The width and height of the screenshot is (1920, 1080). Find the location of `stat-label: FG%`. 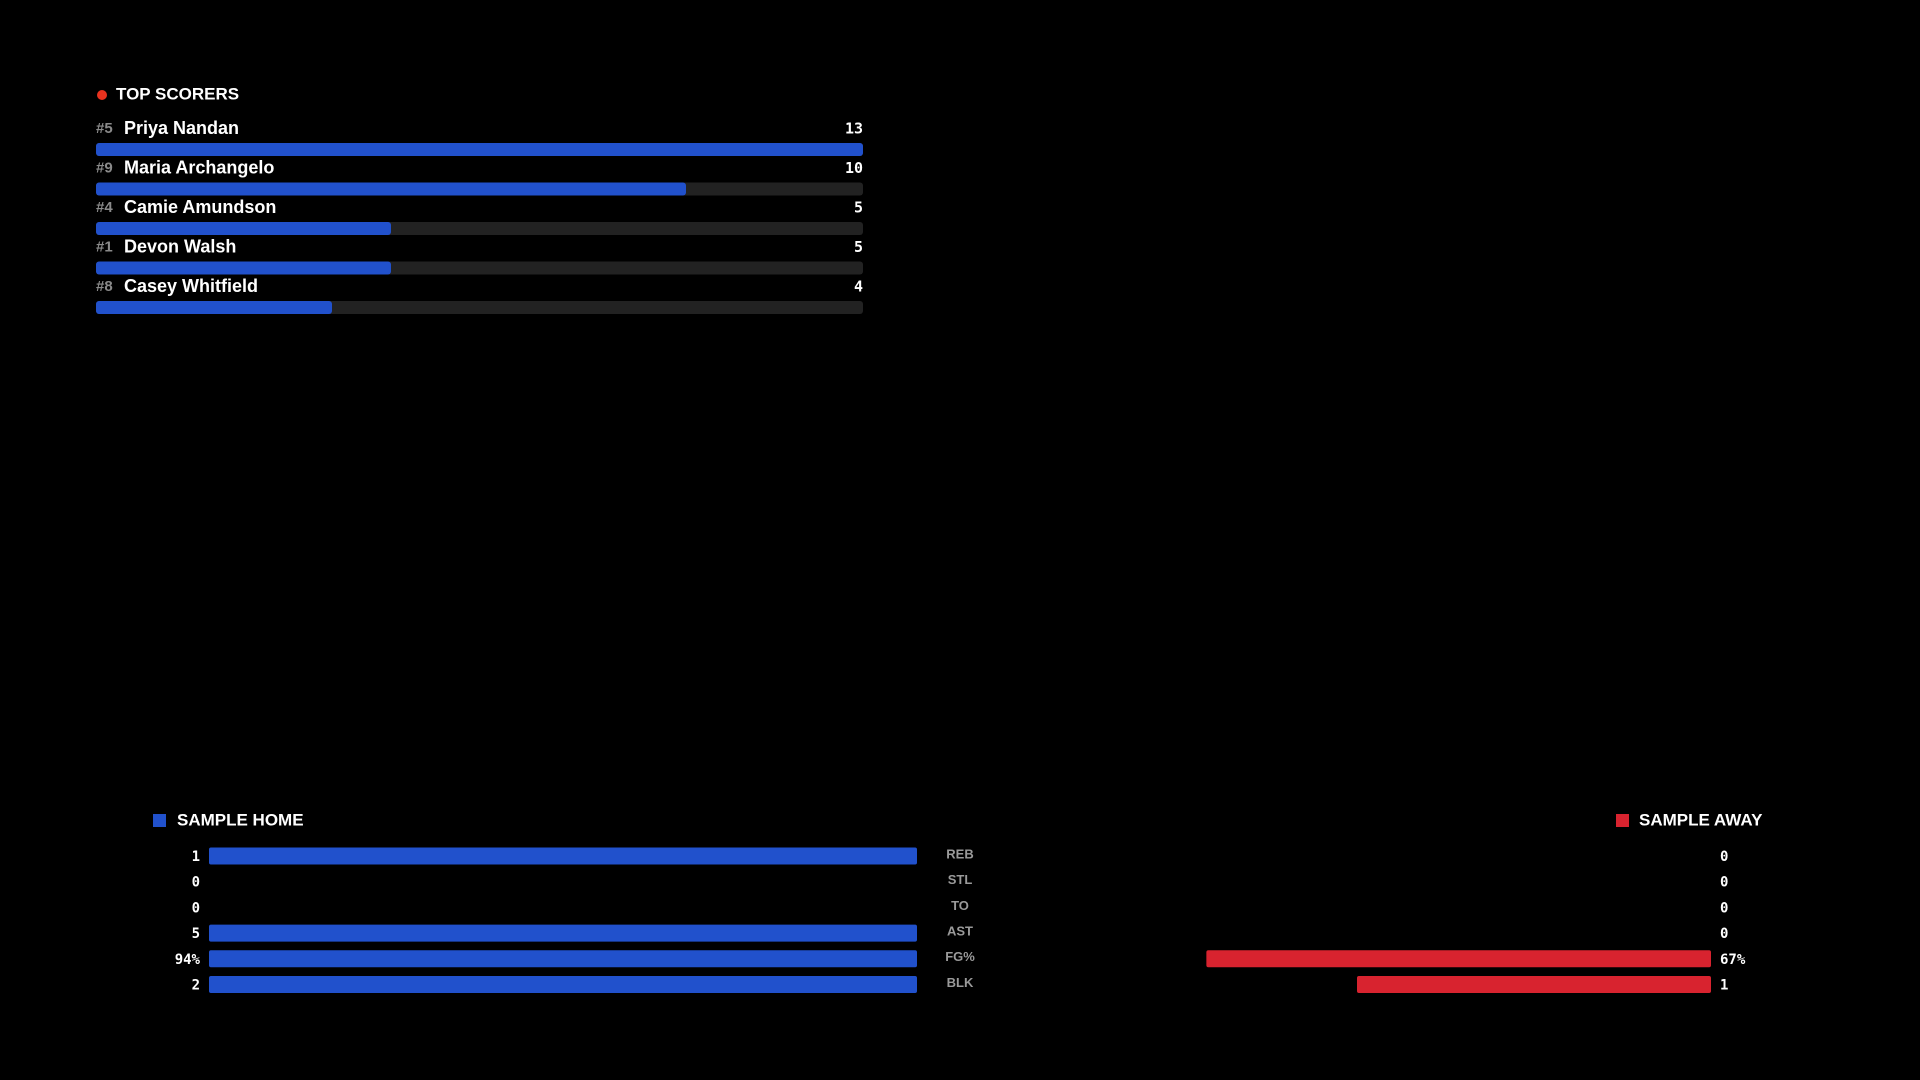

stat-label: FG% is located at coordinates (960, 956).